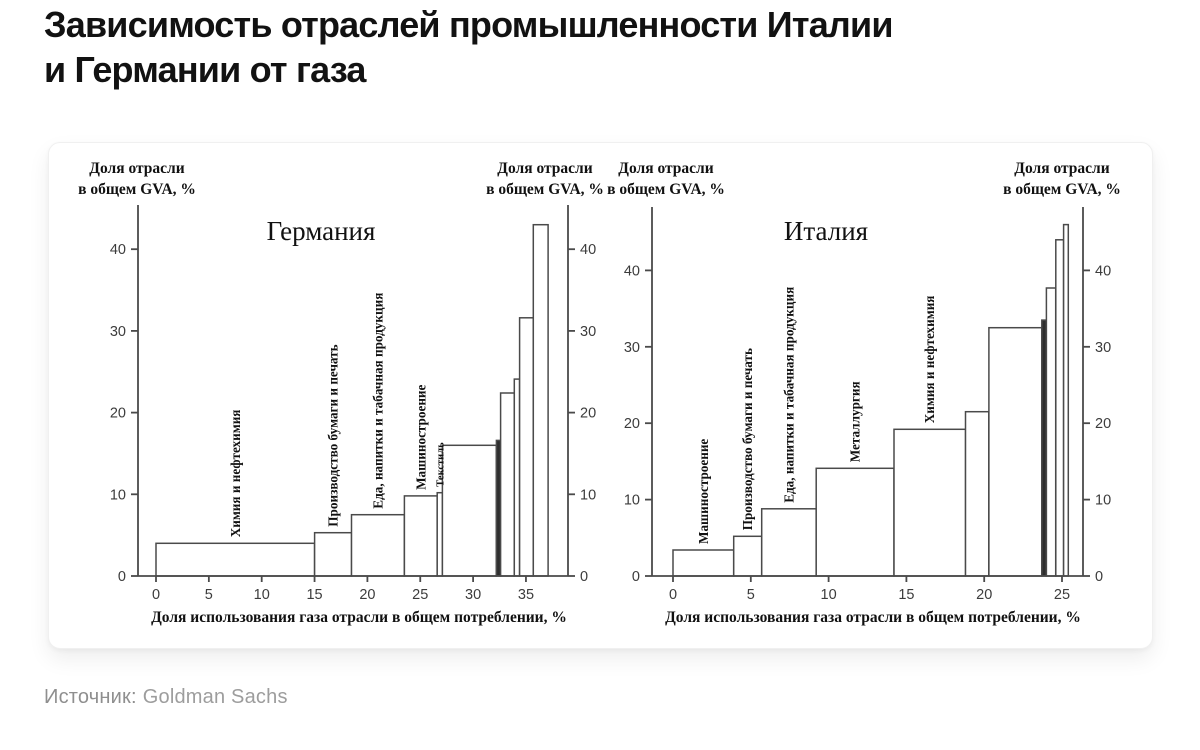  What do you see at coordinates (826, 231) in the screenshot?
I see `chart-title: Италия` at bounding box center [826, 231].